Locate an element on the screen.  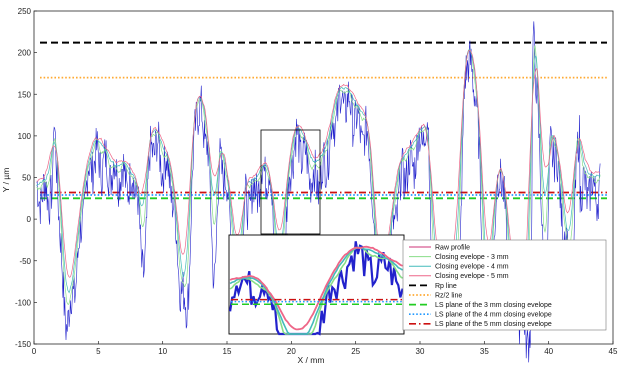
x-tick-label: 0 is located at coordinates (34, 351).